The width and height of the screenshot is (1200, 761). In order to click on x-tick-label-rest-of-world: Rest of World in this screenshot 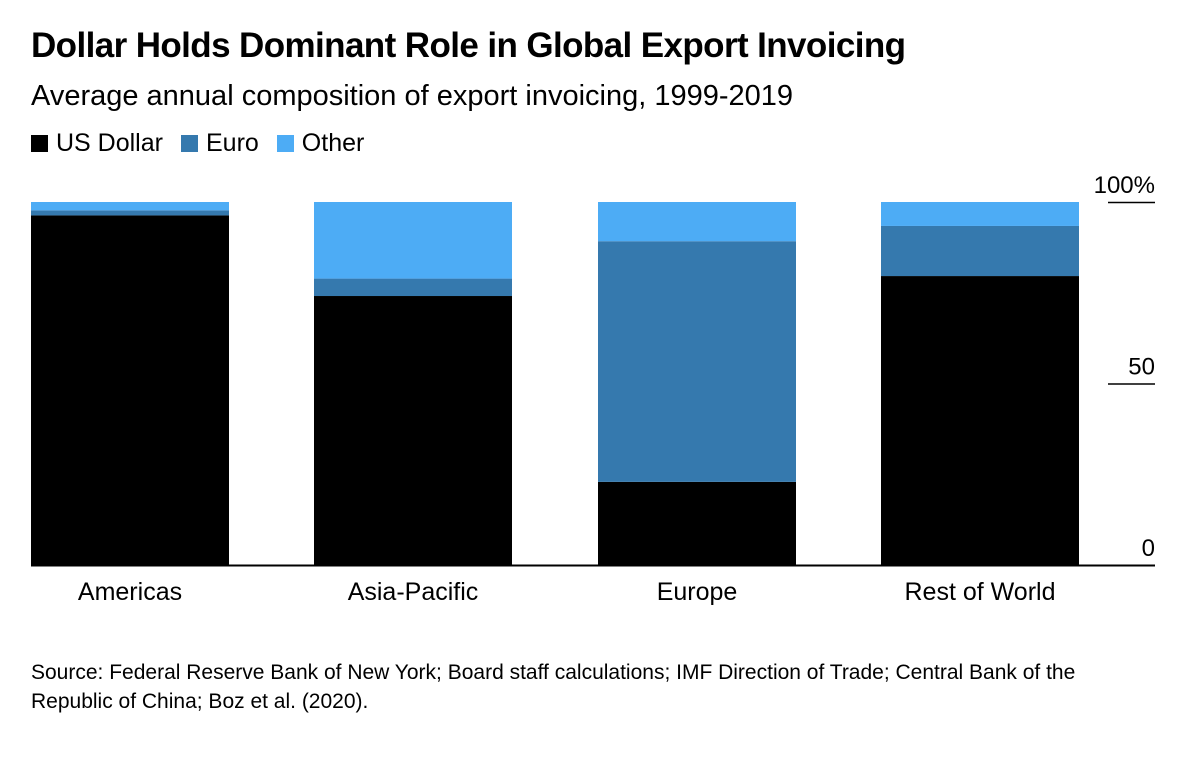, I will do `click(980, 592)`.